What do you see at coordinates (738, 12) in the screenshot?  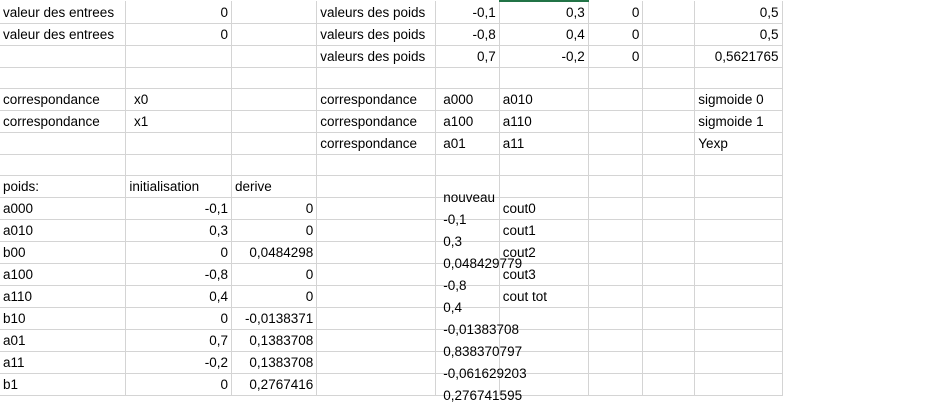 I see `sheet-cell: 0,5` at bounding box center [738, 12].